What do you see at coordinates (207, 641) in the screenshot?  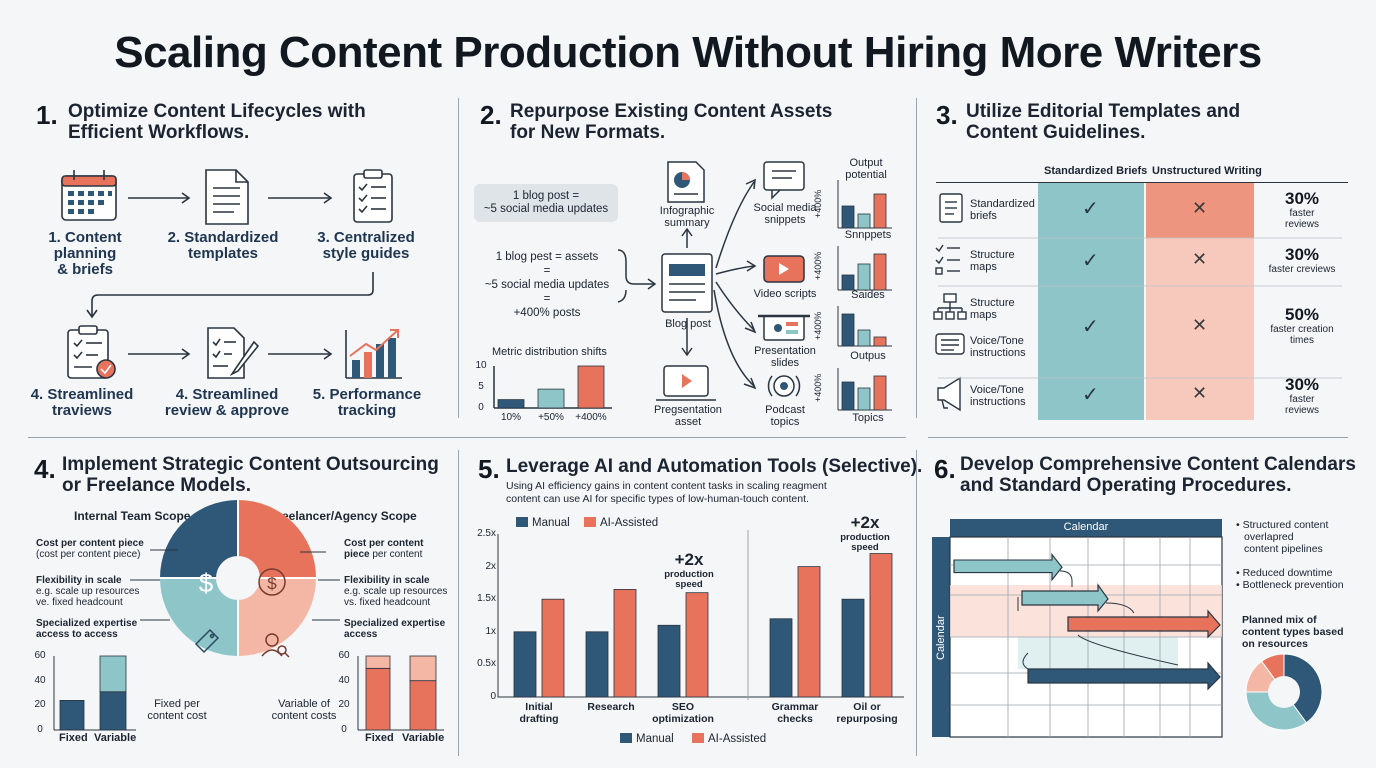 I see `tag-icon` at bounding box center [207, 641].